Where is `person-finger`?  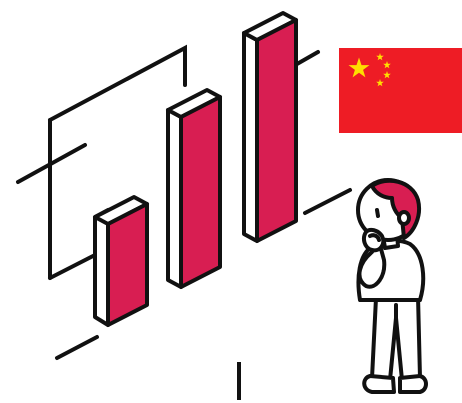 person-finger is located at coordinates (374, 237).